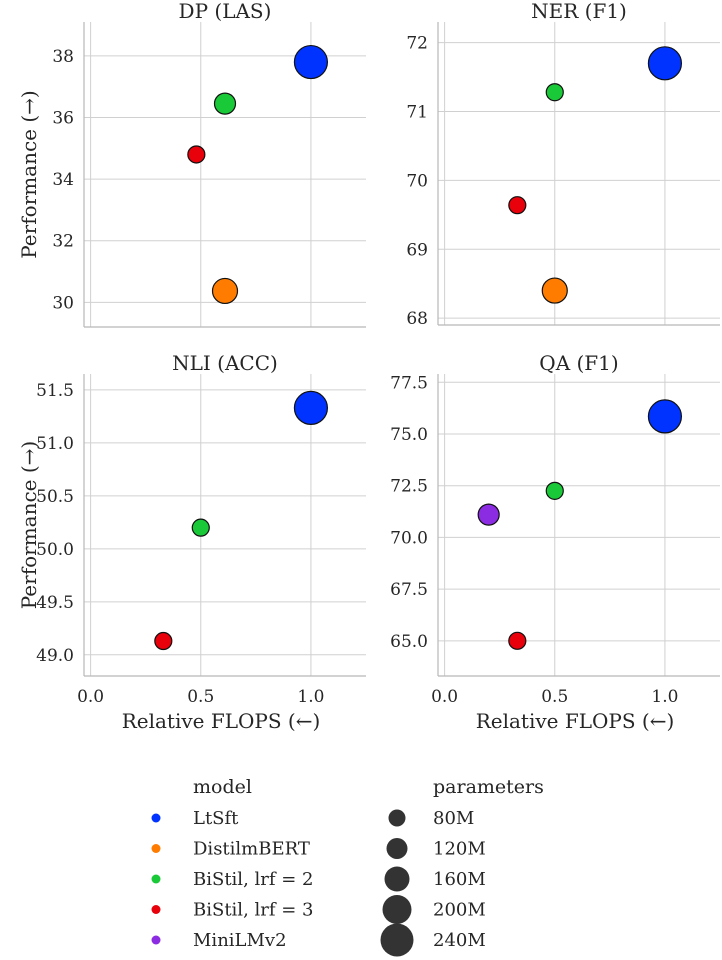 The width and height of the screenshot is (722, 960). What do you see at coordinates (417, 319) in the screenshot?
I see `y-tick-label: 68` at bounding box center [417, 319].